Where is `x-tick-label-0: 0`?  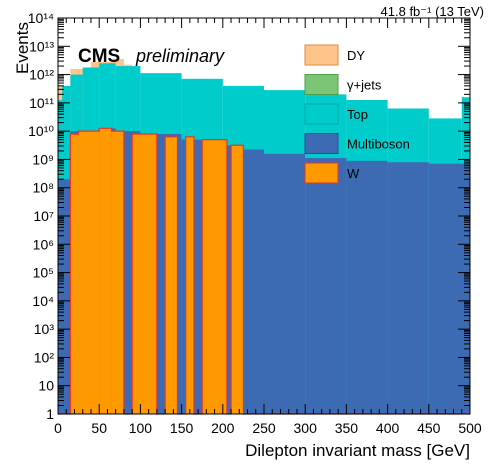 x-tick-label-0: 0 is located at coordinates (58, 428).